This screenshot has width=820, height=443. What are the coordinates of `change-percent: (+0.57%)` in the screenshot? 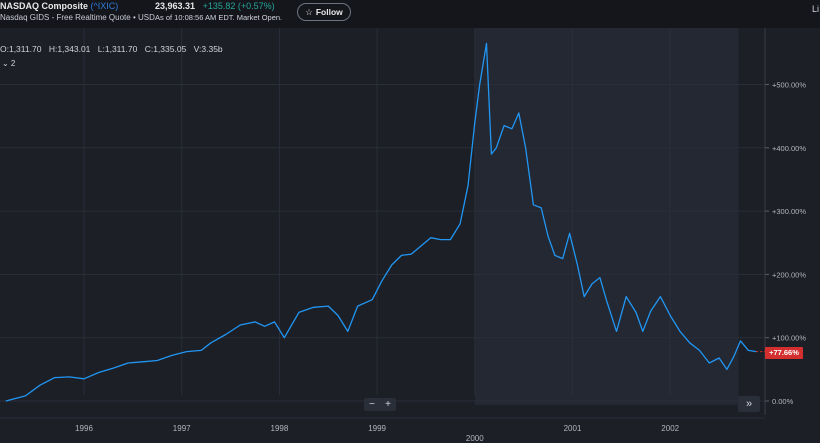 It's located at (256, 6).